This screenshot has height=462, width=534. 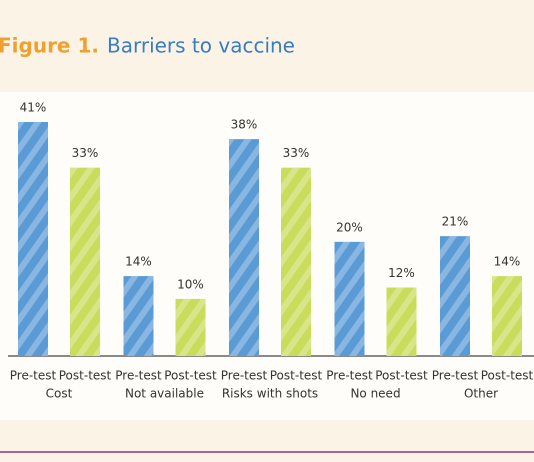 What do you see at coordinates (267, 441) in the screenshot?
I see `footer-band` at bounding box center [267, 441].